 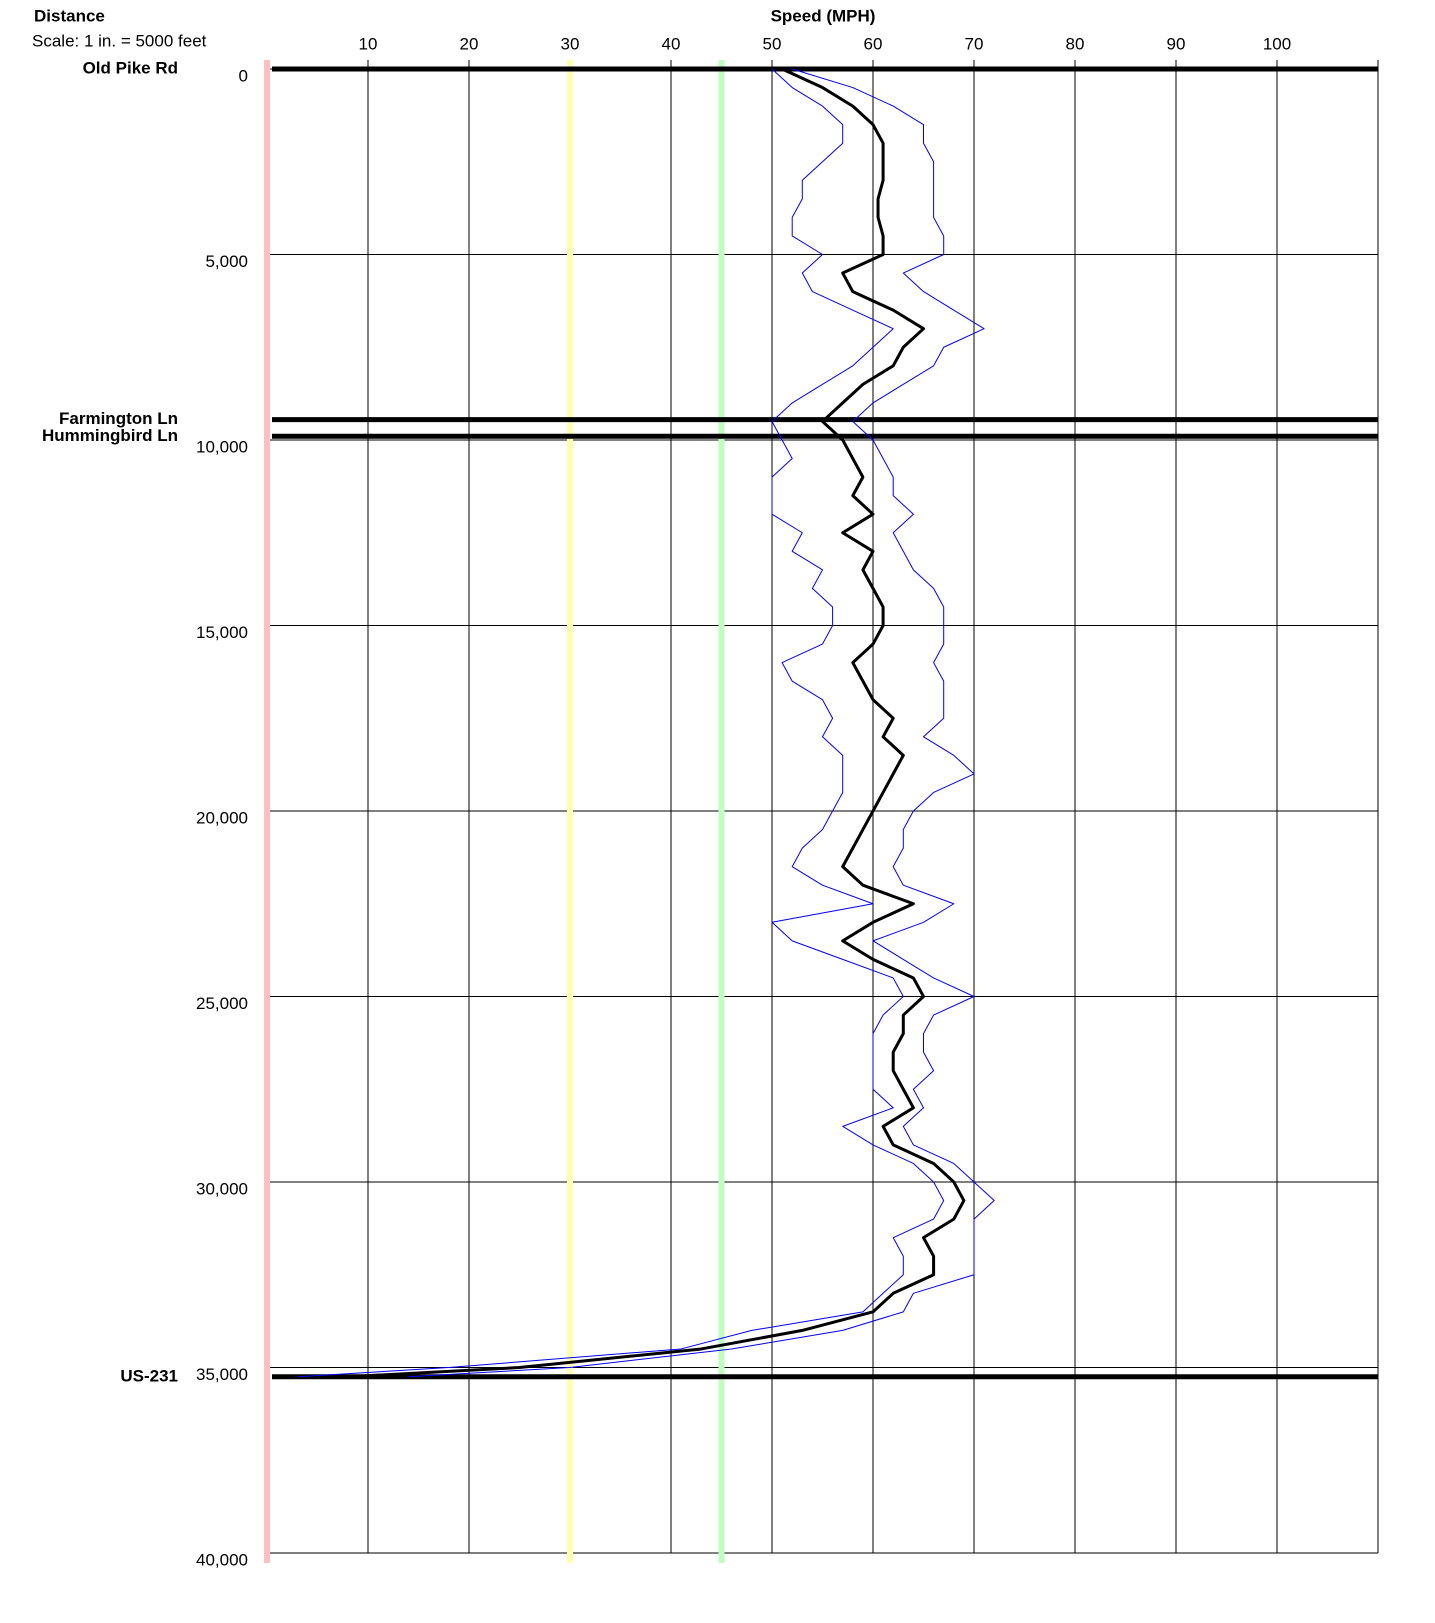 I want to click on x-tick-label: 10, so click(x=368, y=43).